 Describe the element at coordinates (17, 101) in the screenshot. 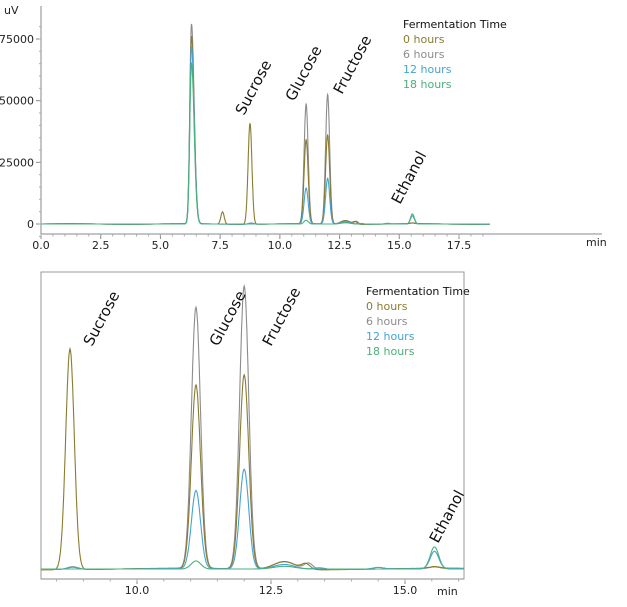

I see `y-tick-label: 50000` at that location.